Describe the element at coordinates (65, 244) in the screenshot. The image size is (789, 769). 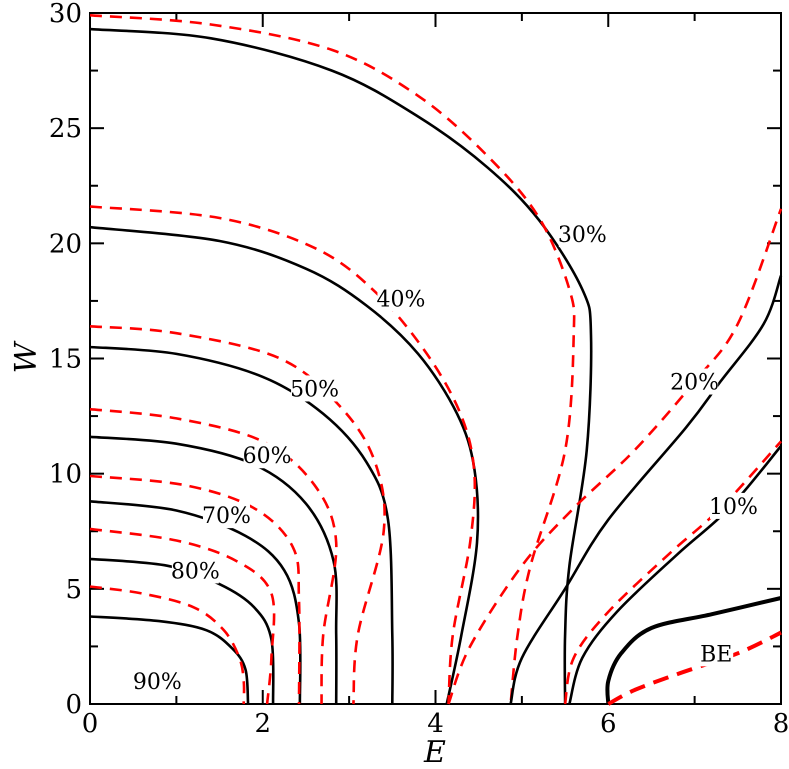
I see `y-tick-label: 20` at that location.